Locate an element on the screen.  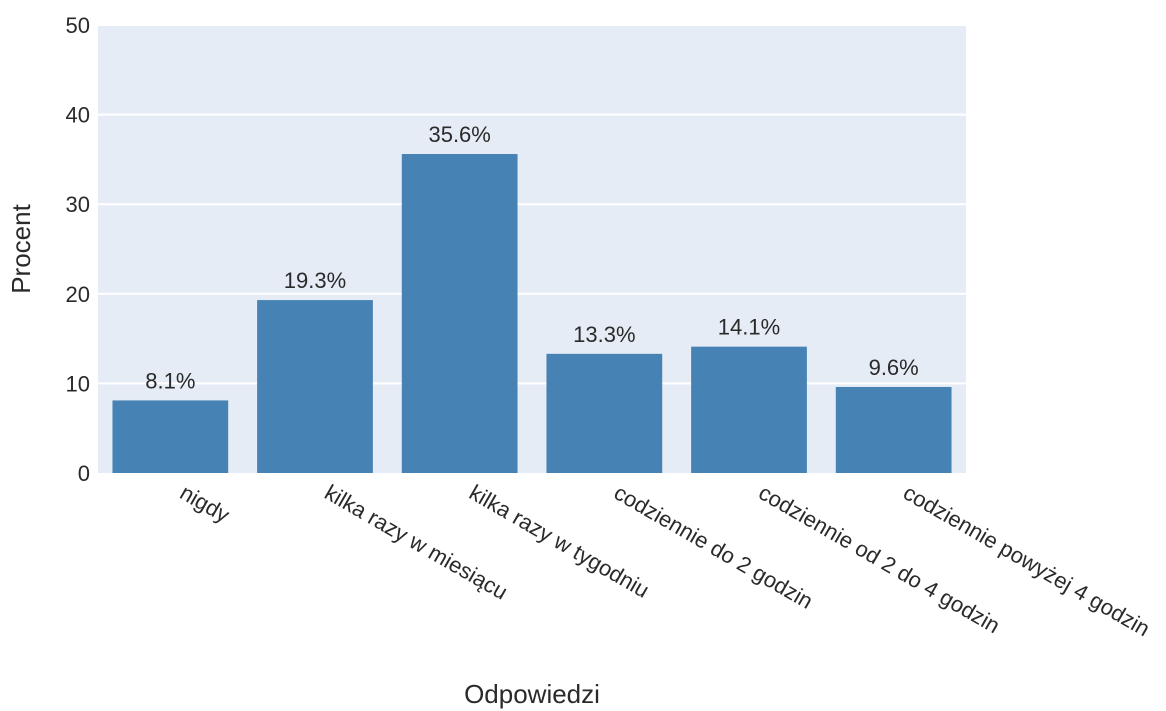
y-tick-label: 50 is located at coordinates (78, 25).